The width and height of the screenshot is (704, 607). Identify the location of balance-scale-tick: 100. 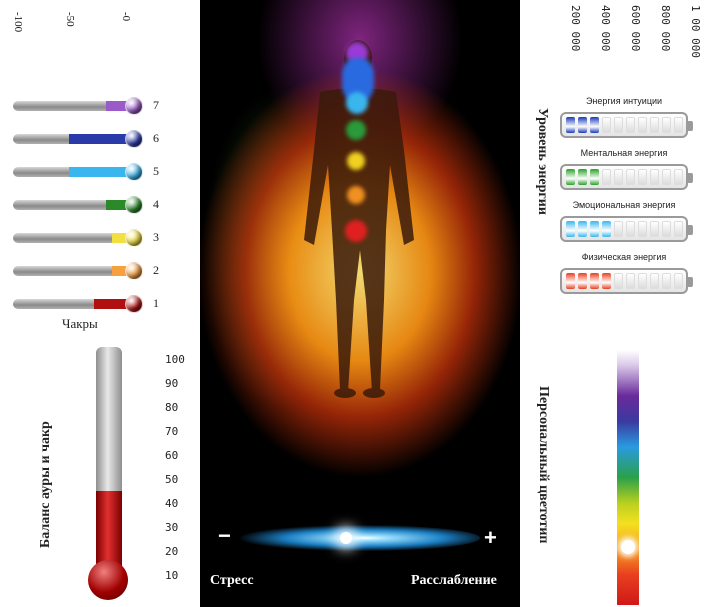
(175, 359).